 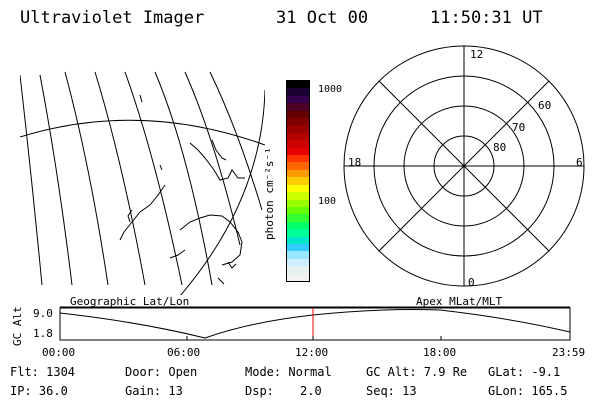 What do you see at coordinates (59, 352) in the screenshot?
I see `x-tick-00: 00:00` at bounding box center [59, 352].